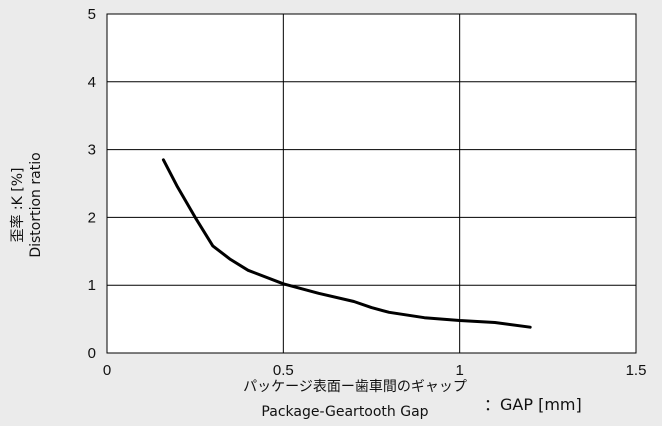  What do you see at coordinates (92, 14) in the screenshot?
I see `y-tick-label: 5` at bounding box center [92, 14].